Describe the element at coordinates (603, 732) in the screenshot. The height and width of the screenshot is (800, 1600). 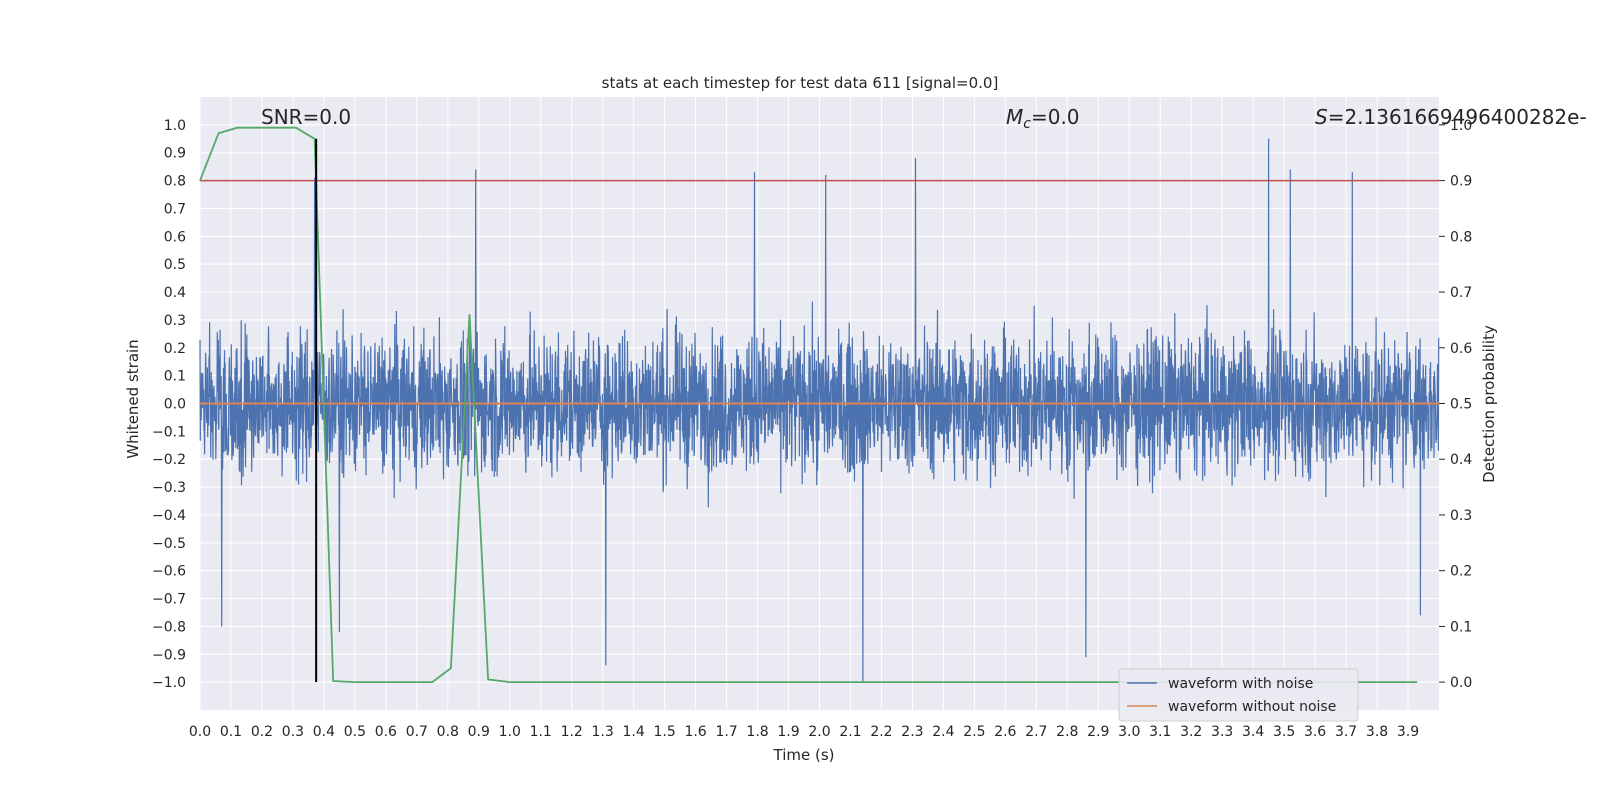
I see `x-tick-label: 1.3` at that location.